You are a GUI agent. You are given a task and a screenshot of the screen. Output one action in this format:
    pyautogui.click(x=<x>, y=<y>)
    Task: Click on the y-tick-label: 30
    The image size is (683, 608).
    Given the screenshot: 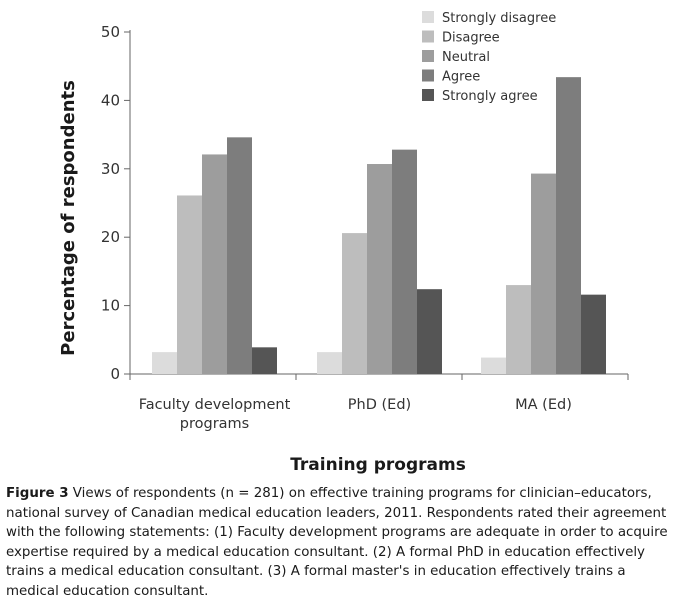 What is the action you would take?
    pyautogui.click(x=110, y=169)
    